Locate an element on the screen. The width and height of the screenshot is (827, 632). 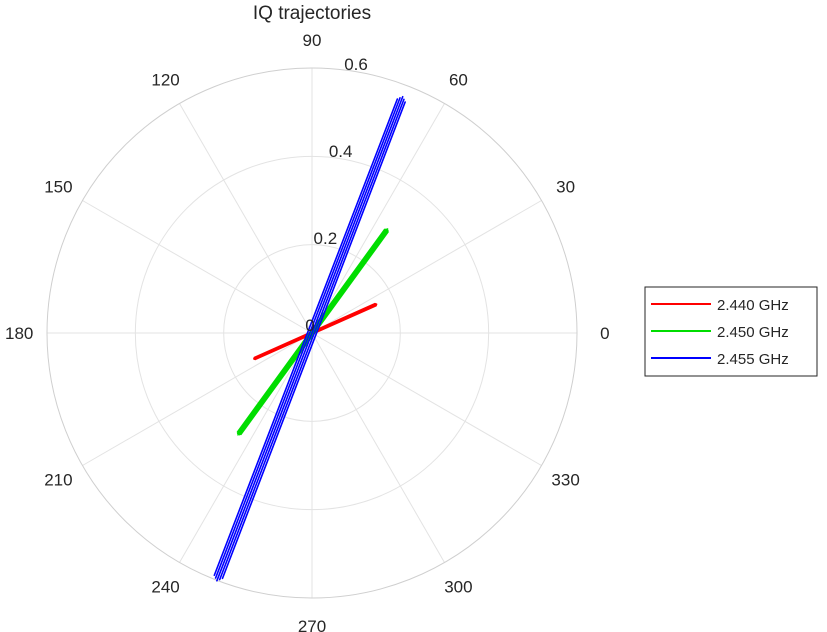
angle-tick-label: 120 is located at coordinates (165, 79).